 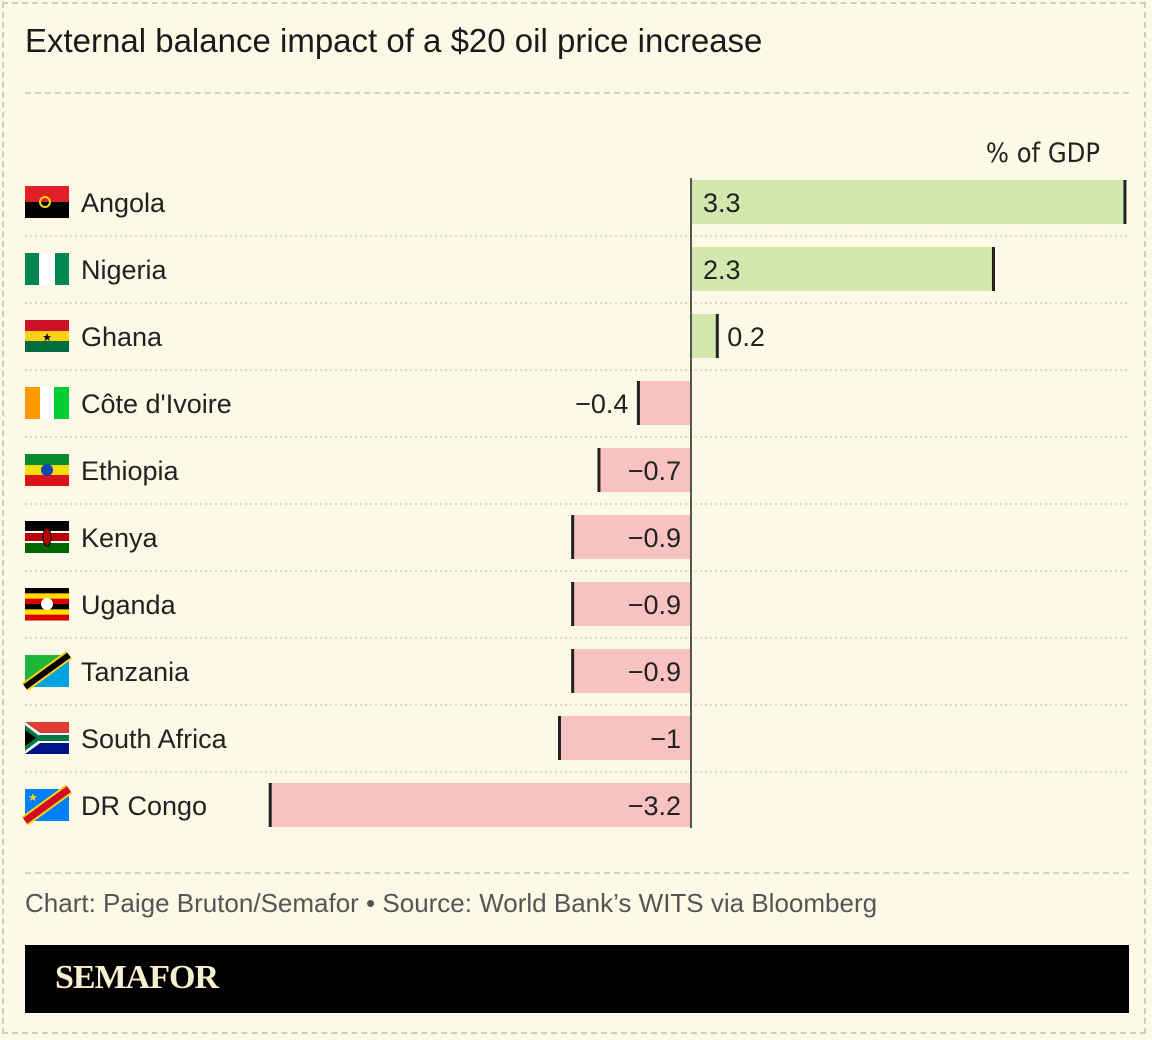 What do you see at coordinates (123, 203) in the screenshot?
I see `category-label: Angola` at bounding box center [123, 203].